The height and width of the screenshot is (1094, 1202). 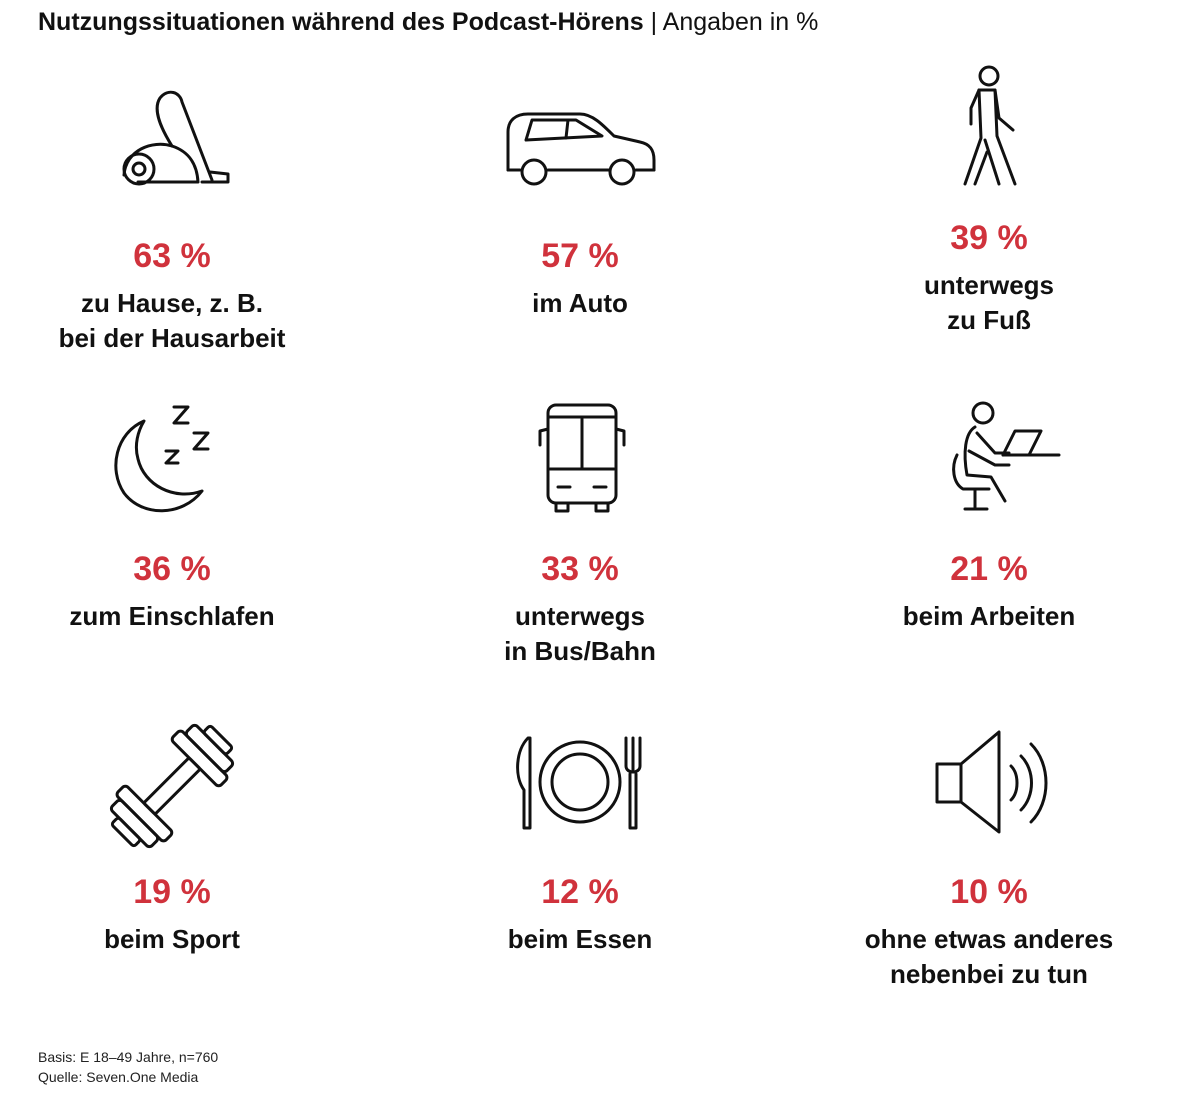 I want to click on category-label-line: im Auto, so click(x=580, y=303).